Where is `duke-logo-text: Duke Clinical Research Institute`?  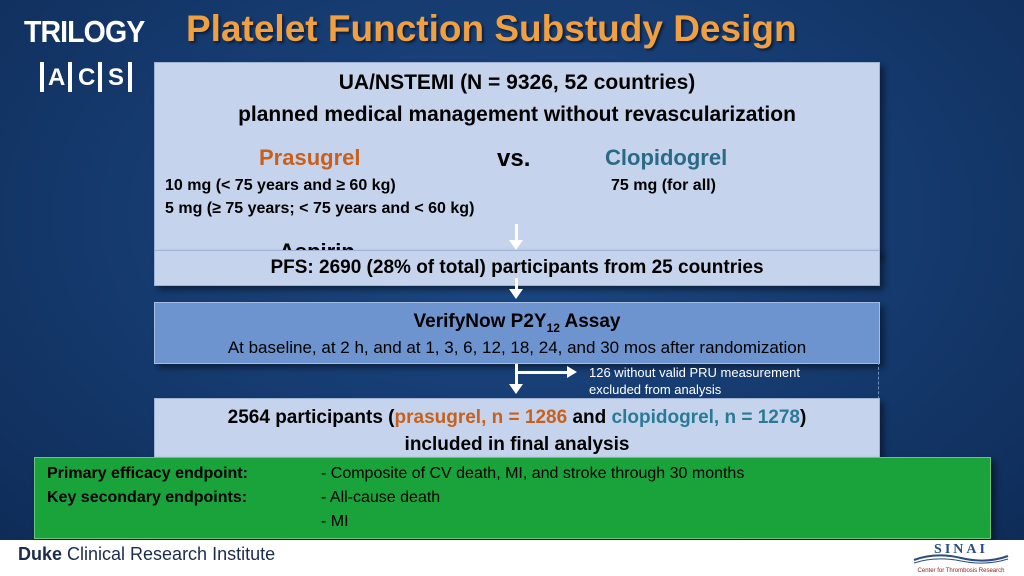
duke-logo-text: Duke Clinical Research Institute is located at coordinates (146, 554).